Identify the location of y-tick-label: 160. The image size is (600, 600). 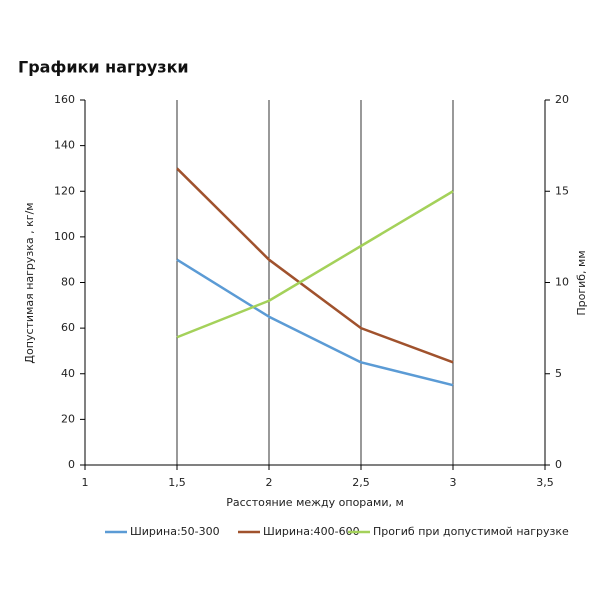
(64, 99).